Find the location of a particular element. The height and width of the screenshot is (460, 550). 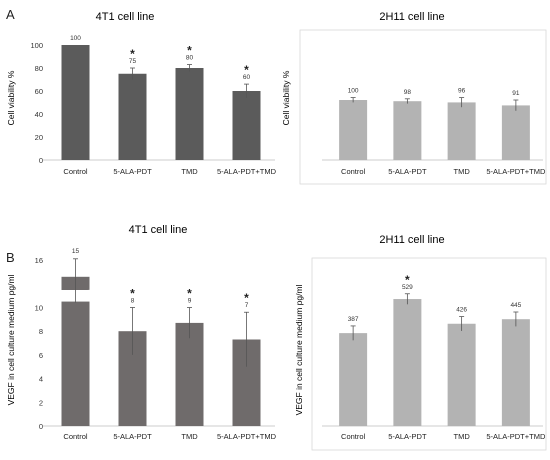

chart-1-category-label: 5-ALA-PDT is located at coordinates (407, 171).